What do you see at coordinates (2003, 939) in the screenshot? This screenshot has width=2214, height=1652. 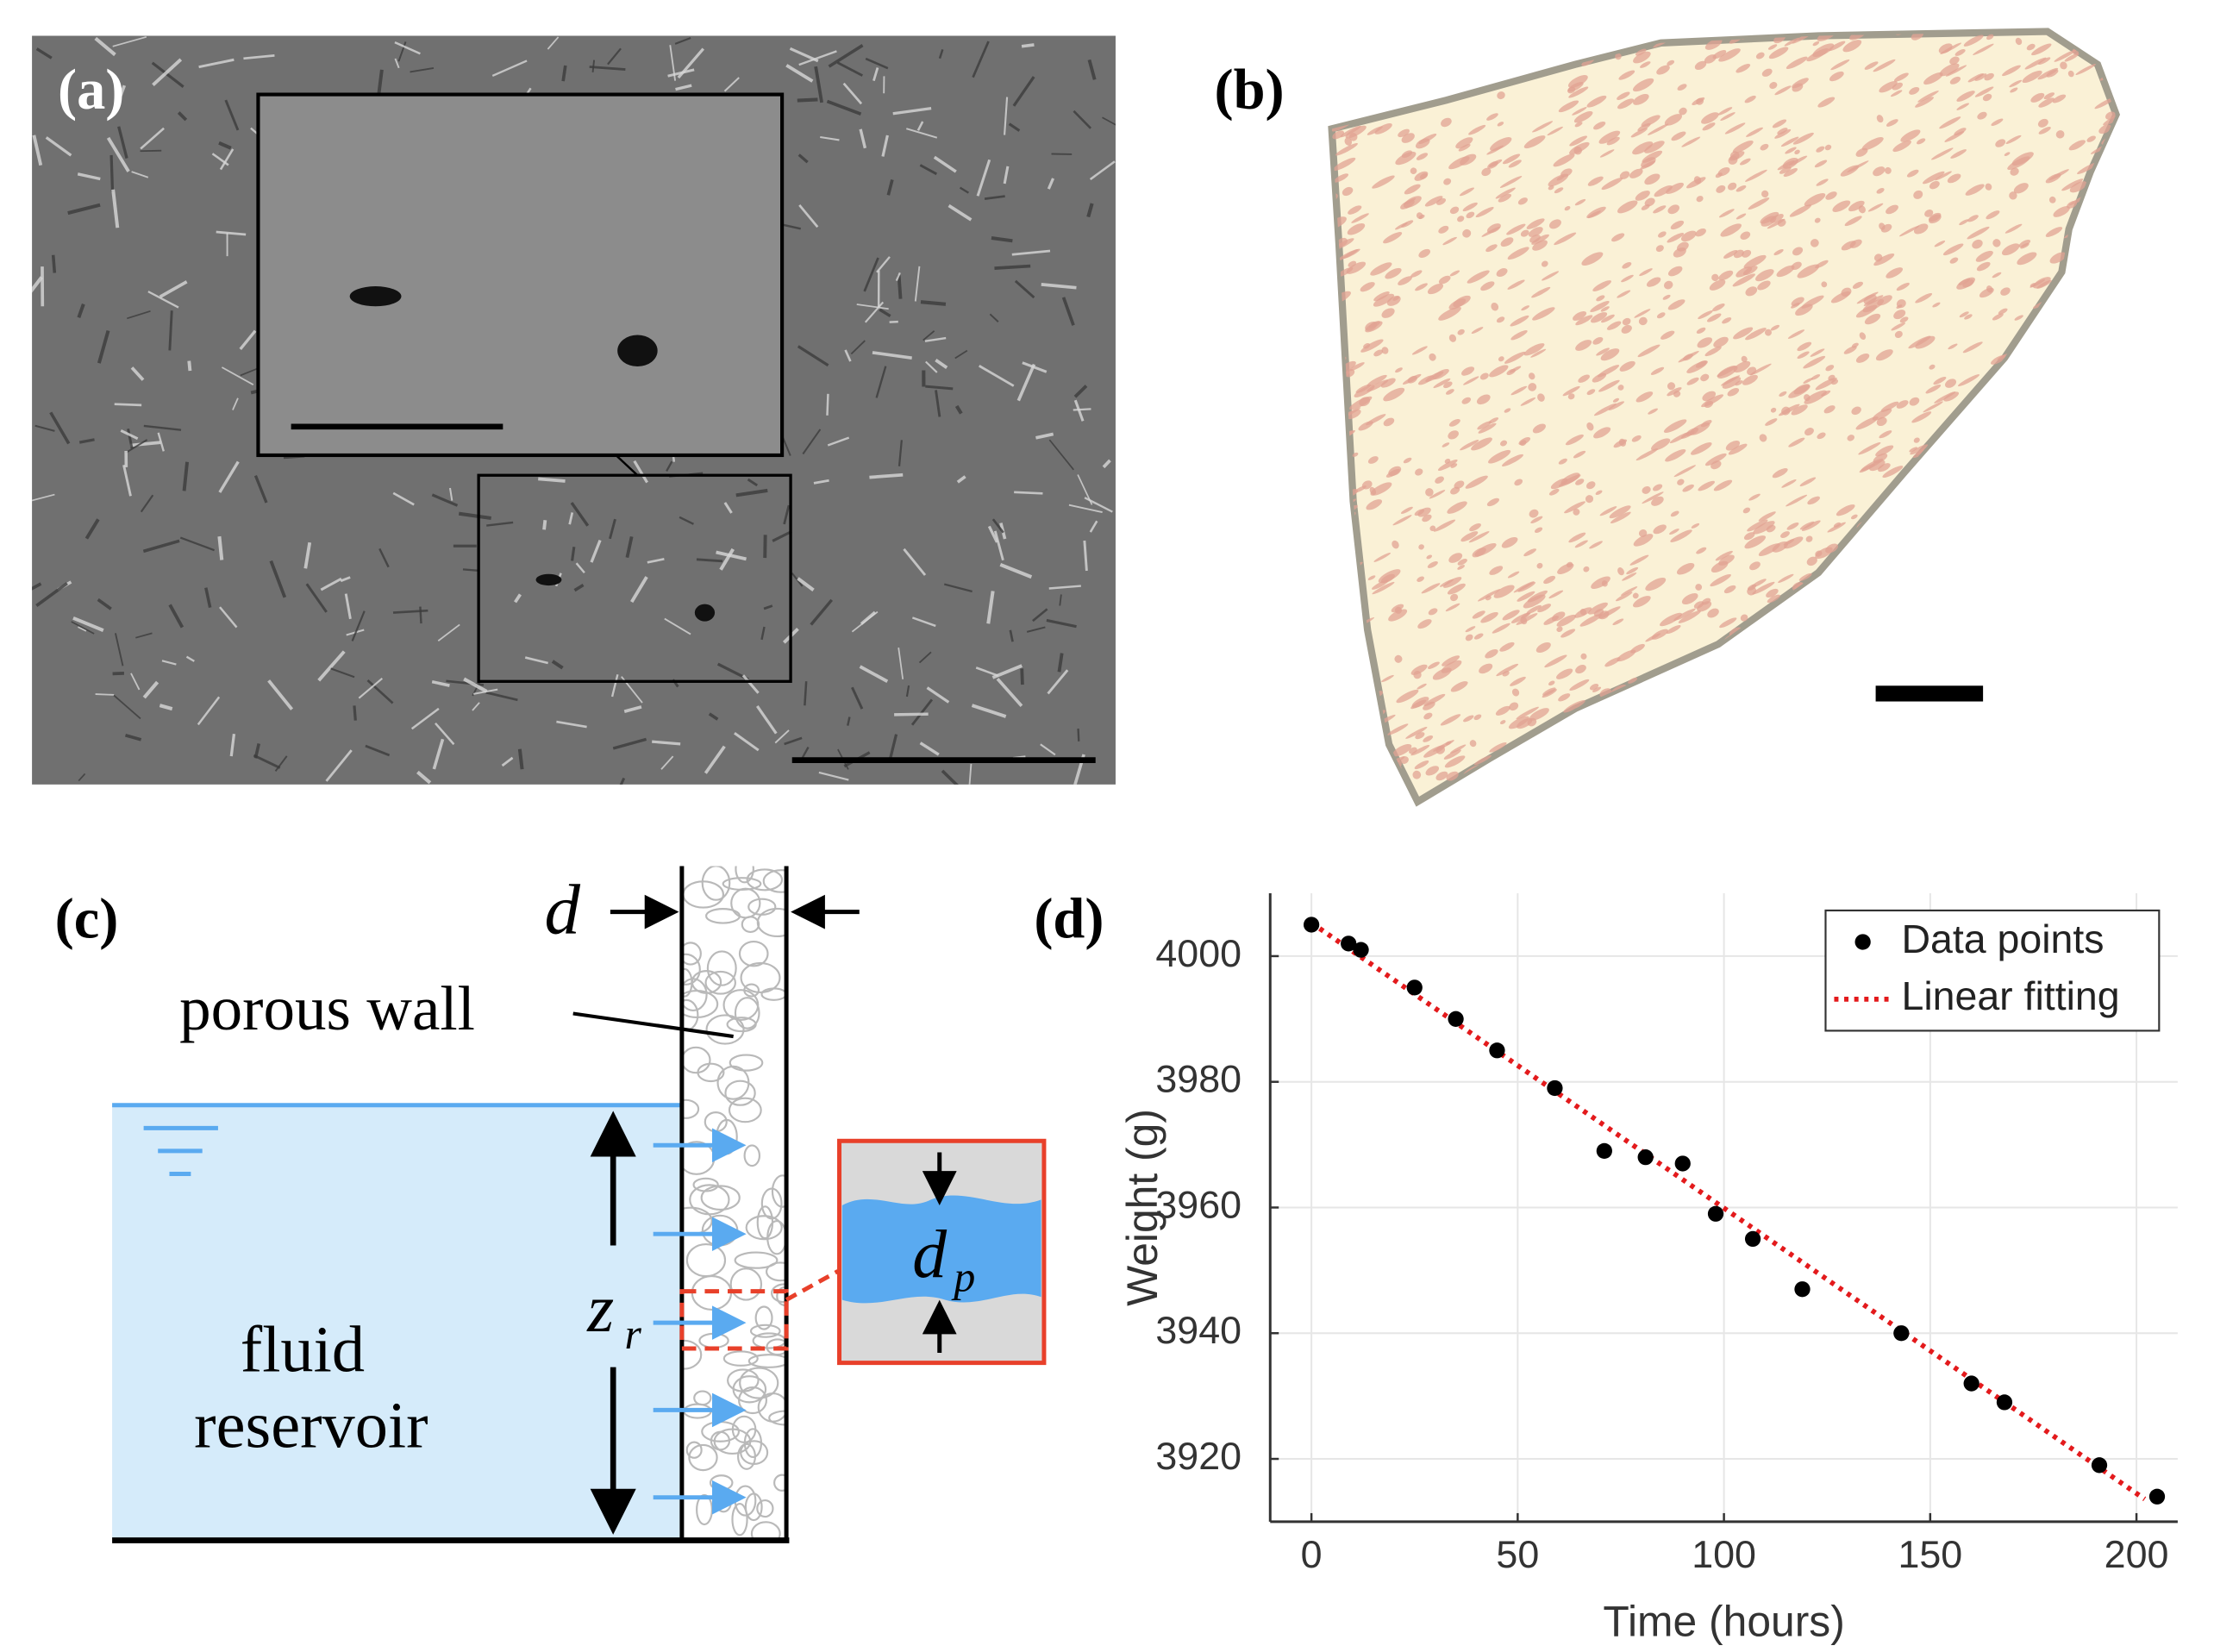 I see `legend-label: Data points` at bounding box center [2003, 939].